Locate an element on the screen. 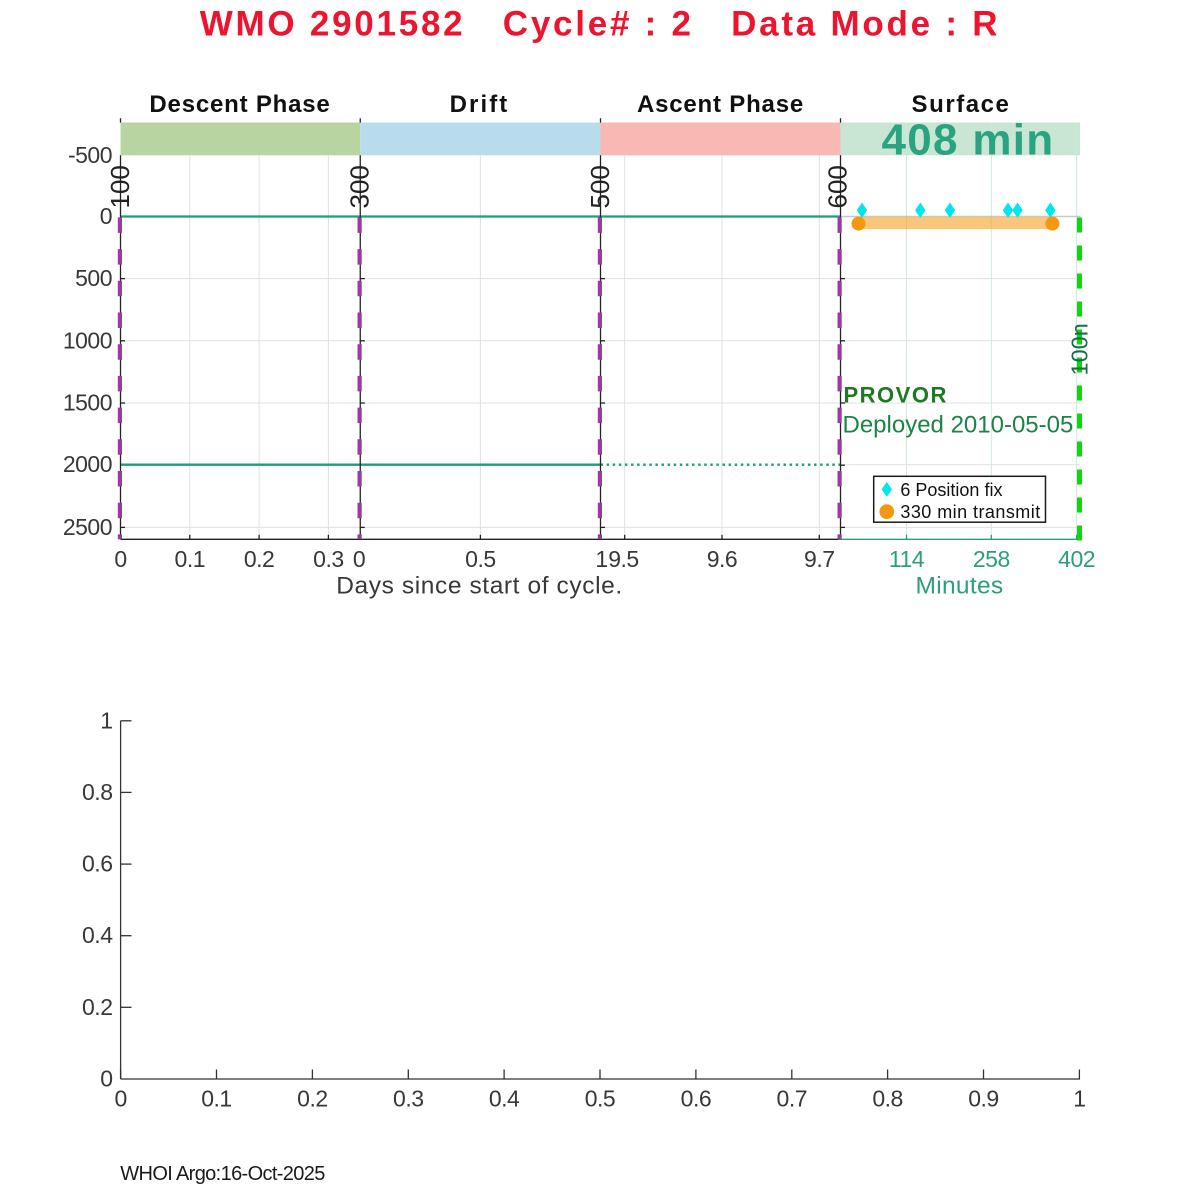  svg-text: Ascent Phase is located at coordinates (720, 104).